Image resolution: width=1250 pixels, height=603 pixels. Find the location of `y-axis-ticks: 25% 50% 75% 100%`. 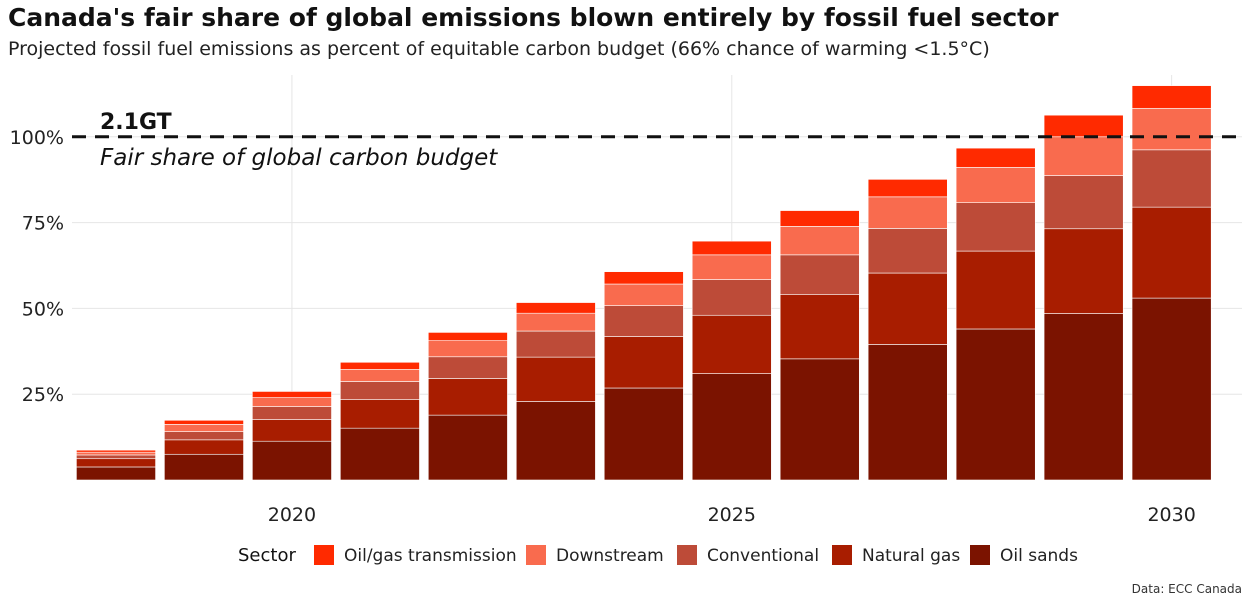

y-axis-ticks: 25% 50% 75% 100% is located at coordinates (37, 266).